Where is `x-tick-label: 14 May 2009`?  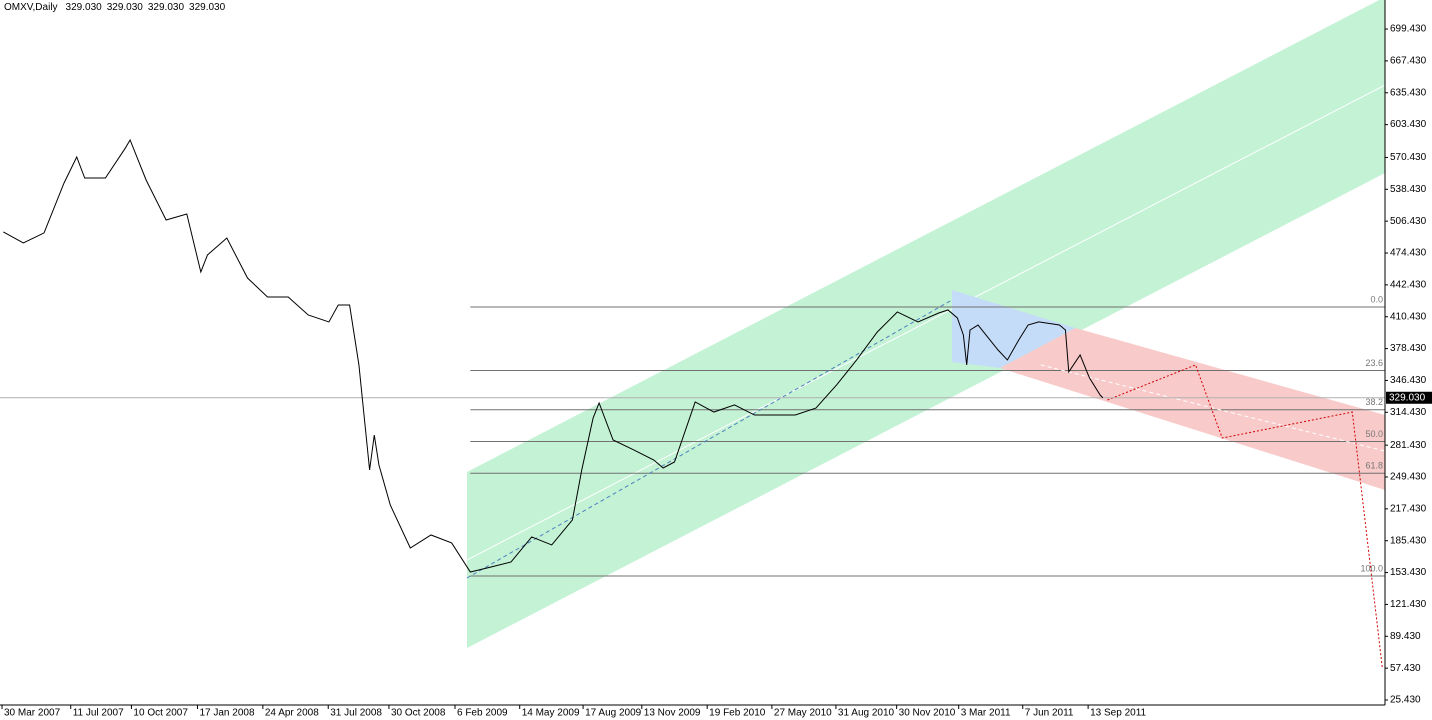
x-tick-label: 14 May 2009 is located at coordinates (551, 713).